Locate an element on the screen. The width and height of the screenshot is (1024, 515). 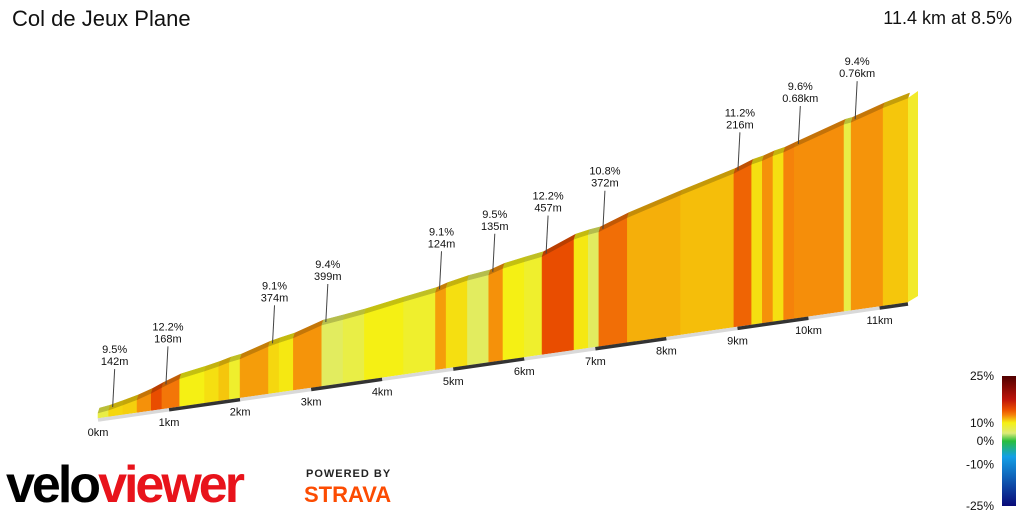
legend-color-bar is located at coordinates (1009, 441).